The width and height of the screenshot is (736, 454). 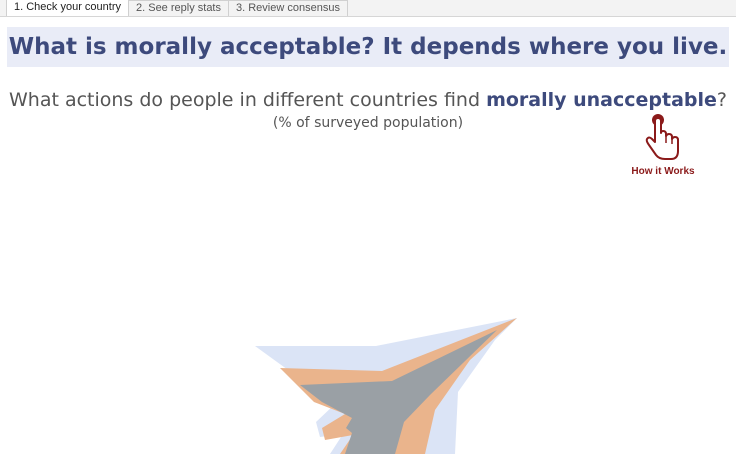 I want to click on question-subtitle: (% of surveyed population), so click(x=368, y=123).